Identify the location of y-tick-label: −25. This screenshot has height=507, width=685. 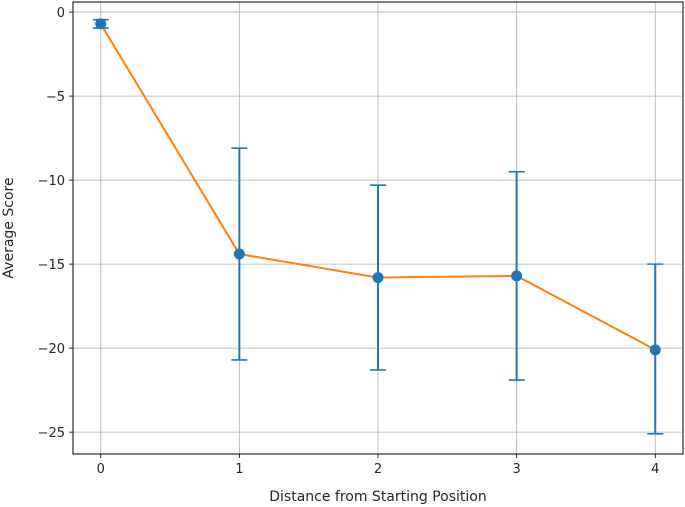
(51, 433).